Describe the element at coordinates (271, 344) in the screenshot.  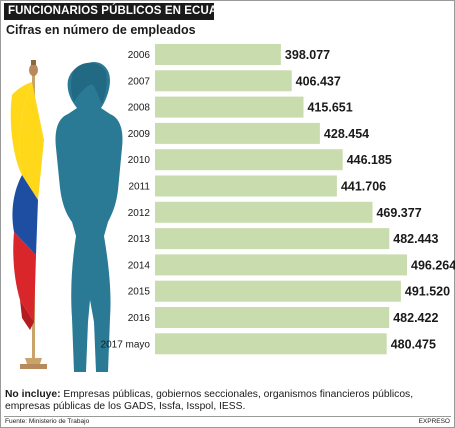
I see `bar-2017-mayo` at that location.